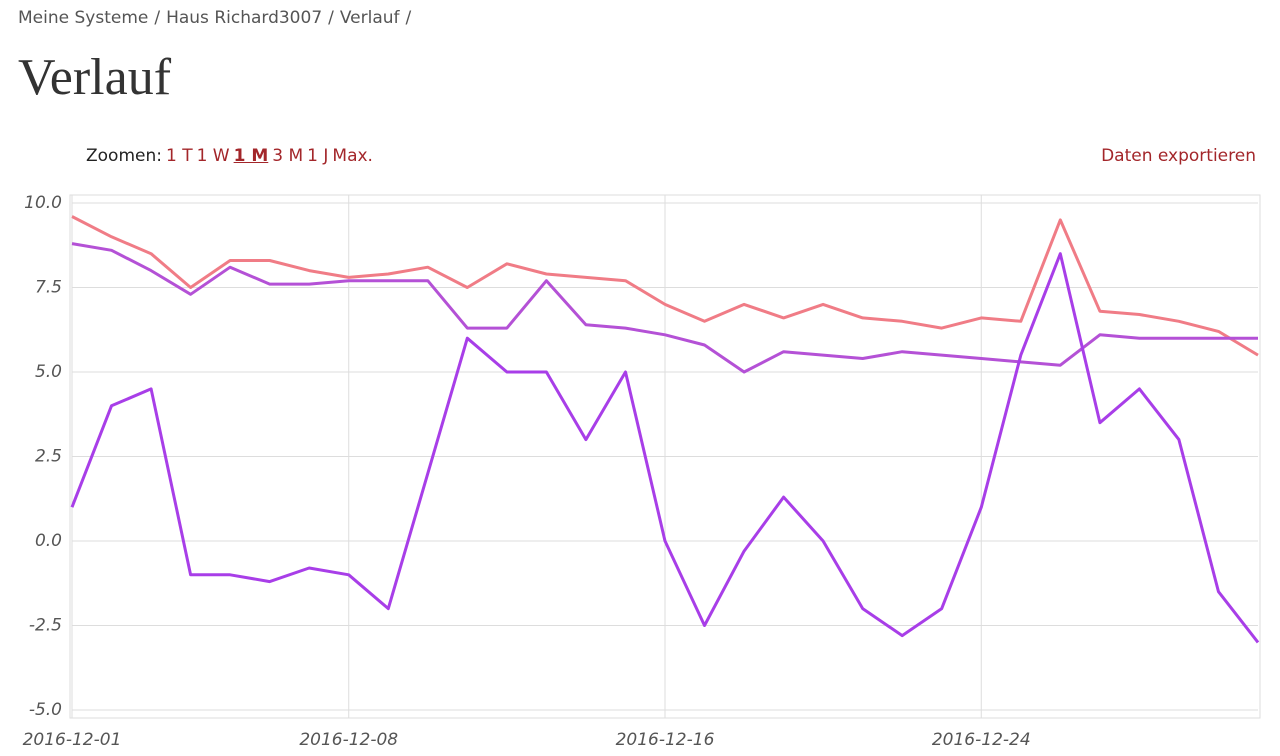 Image resolution: width=1280 pixels, height=756 pixels. I want to click on zoom-option: 1 J, so click(318, 156).